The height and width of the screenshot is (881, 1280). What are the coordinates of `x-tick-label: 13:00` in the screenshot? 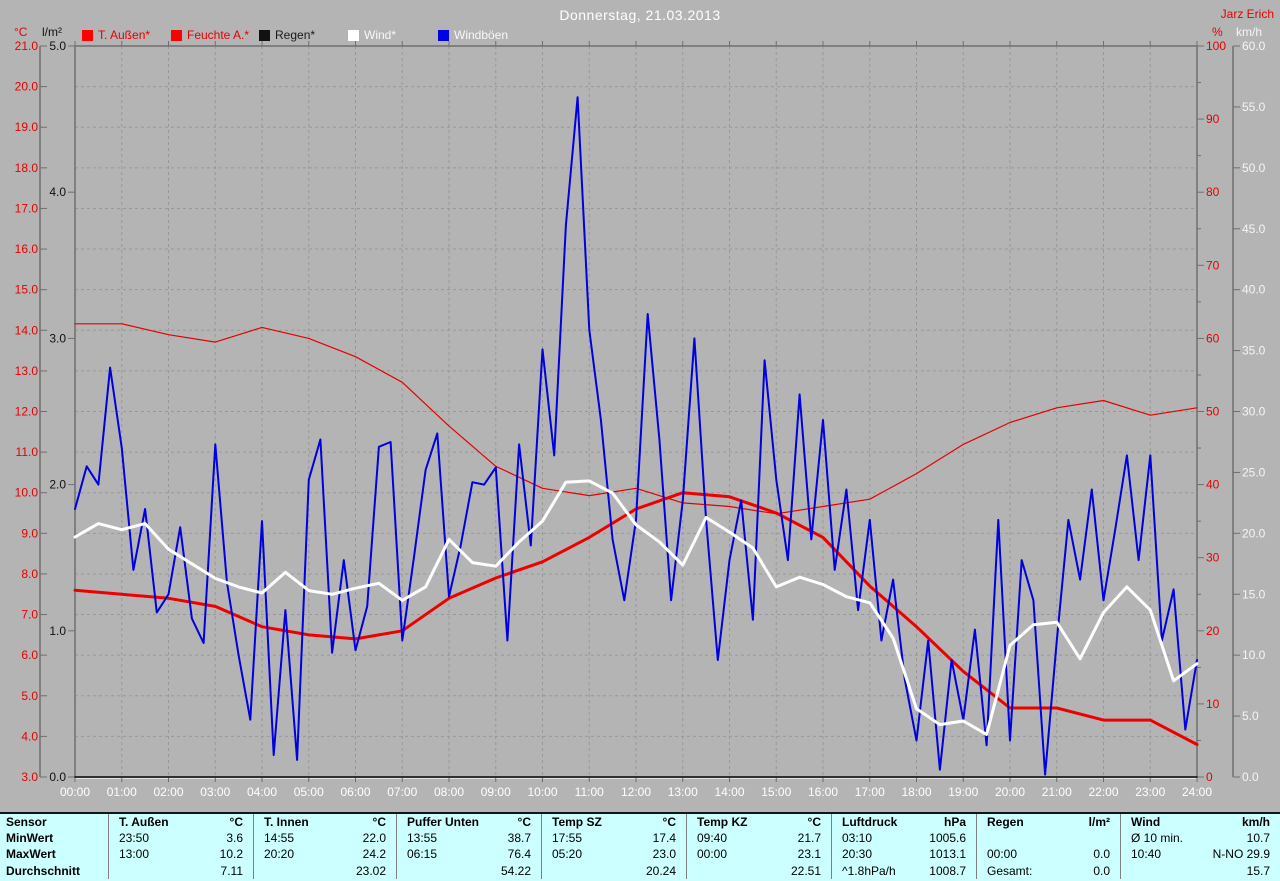 It's located at (683, 792).